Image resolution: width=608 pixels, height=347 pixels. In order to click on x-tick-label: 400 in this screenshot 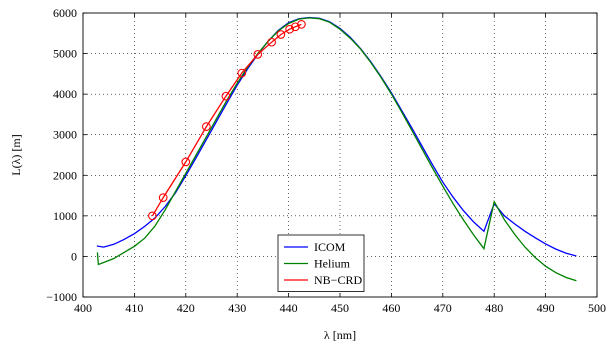, I will do `click(83, 308)`.